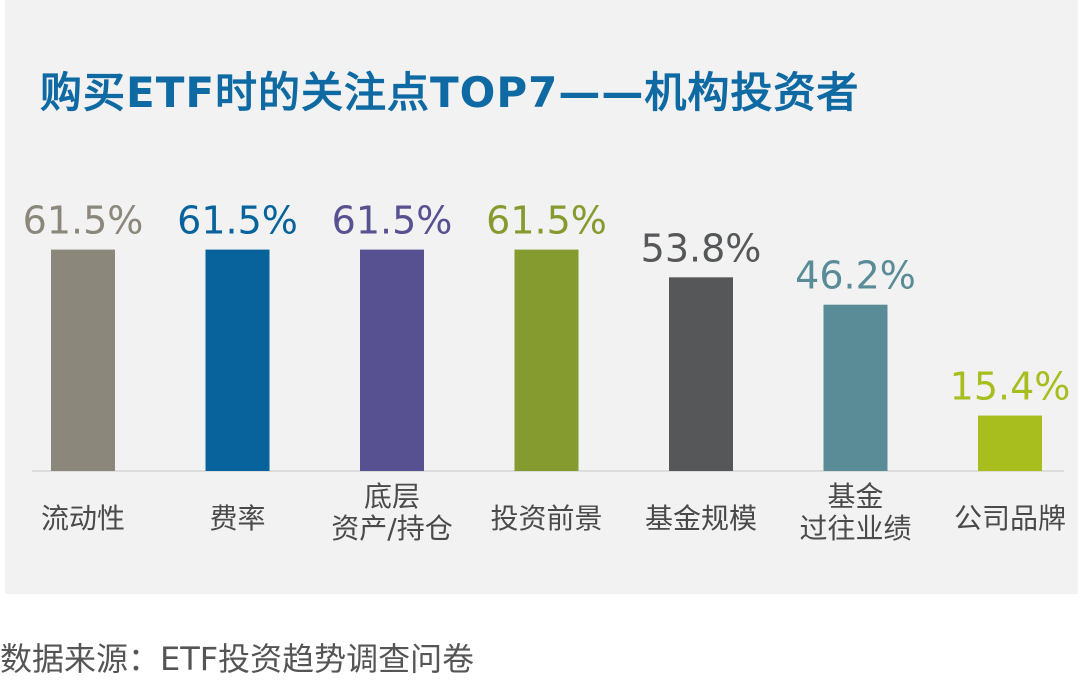 The image size is (1080, 683). What do you see at coordinates (1010, 387) in the screenshot?
I see `value-label-7: 15.4%` at bounding box center [1010, 387].